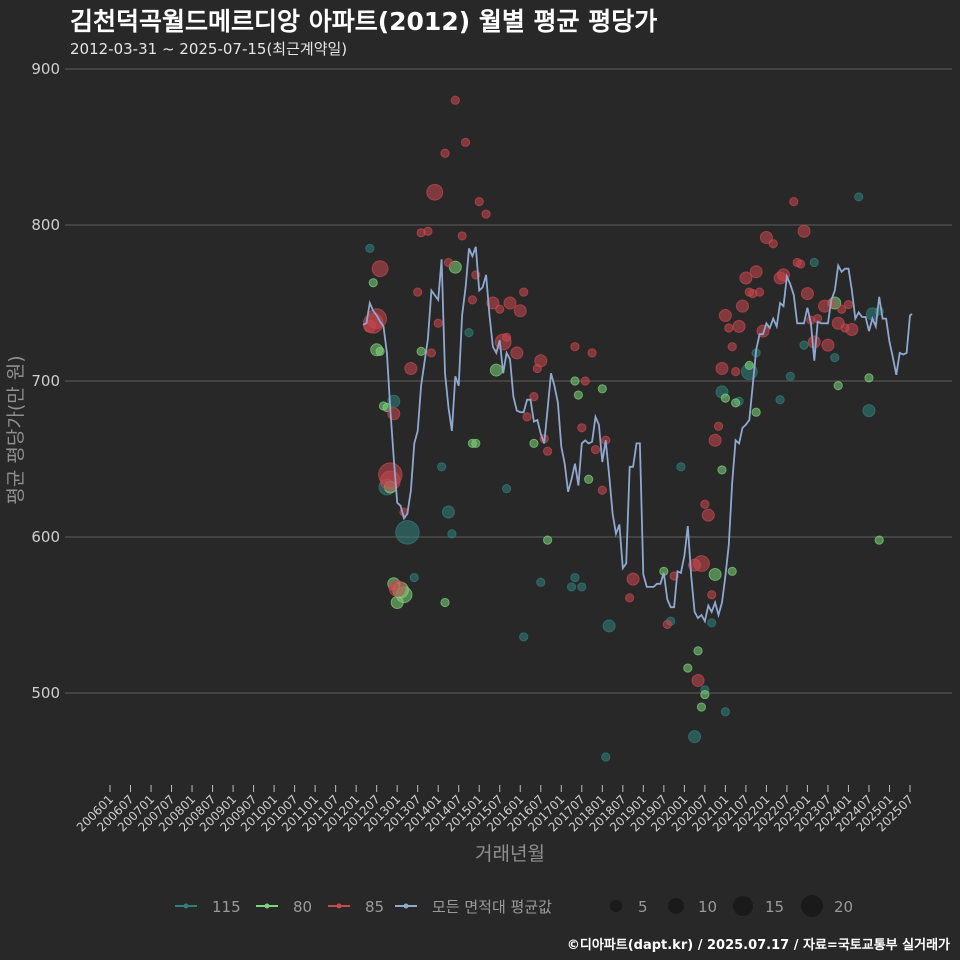 The image size is (960, 960). I want to click on legend-size-label: 5, so click(643, 907).